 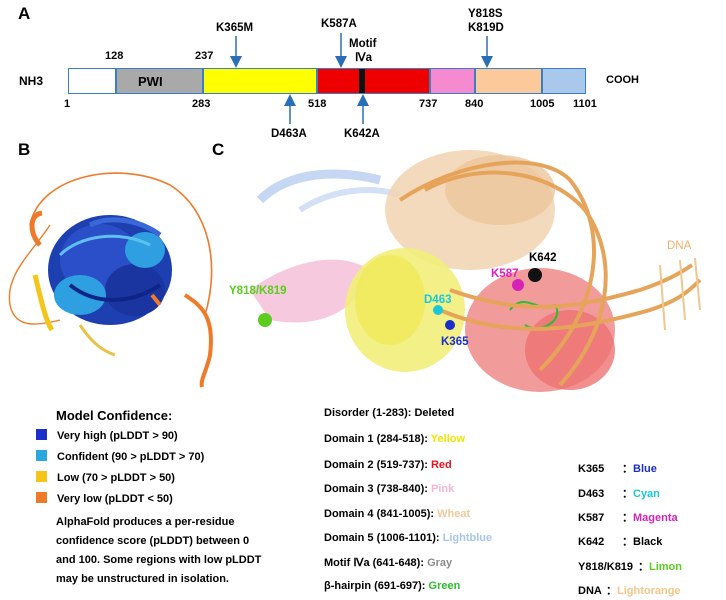 I want to click on position-label: 1005, so click(x=542, y=104).